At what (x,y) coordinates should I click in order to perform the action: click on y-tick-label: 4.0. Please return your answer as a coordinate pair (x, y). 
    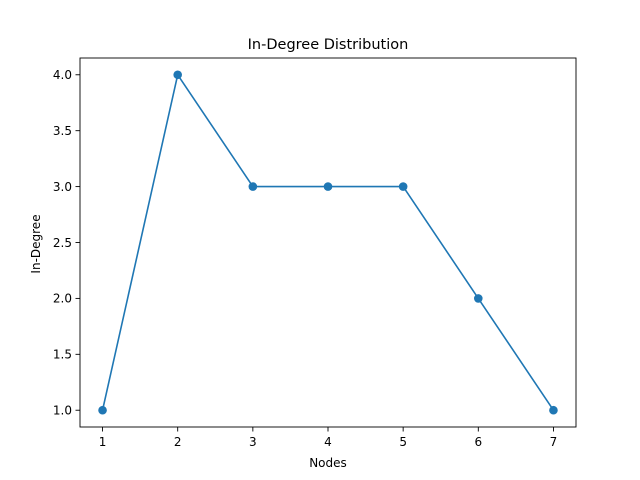
    Looking at the image, I should click on (62, 75).